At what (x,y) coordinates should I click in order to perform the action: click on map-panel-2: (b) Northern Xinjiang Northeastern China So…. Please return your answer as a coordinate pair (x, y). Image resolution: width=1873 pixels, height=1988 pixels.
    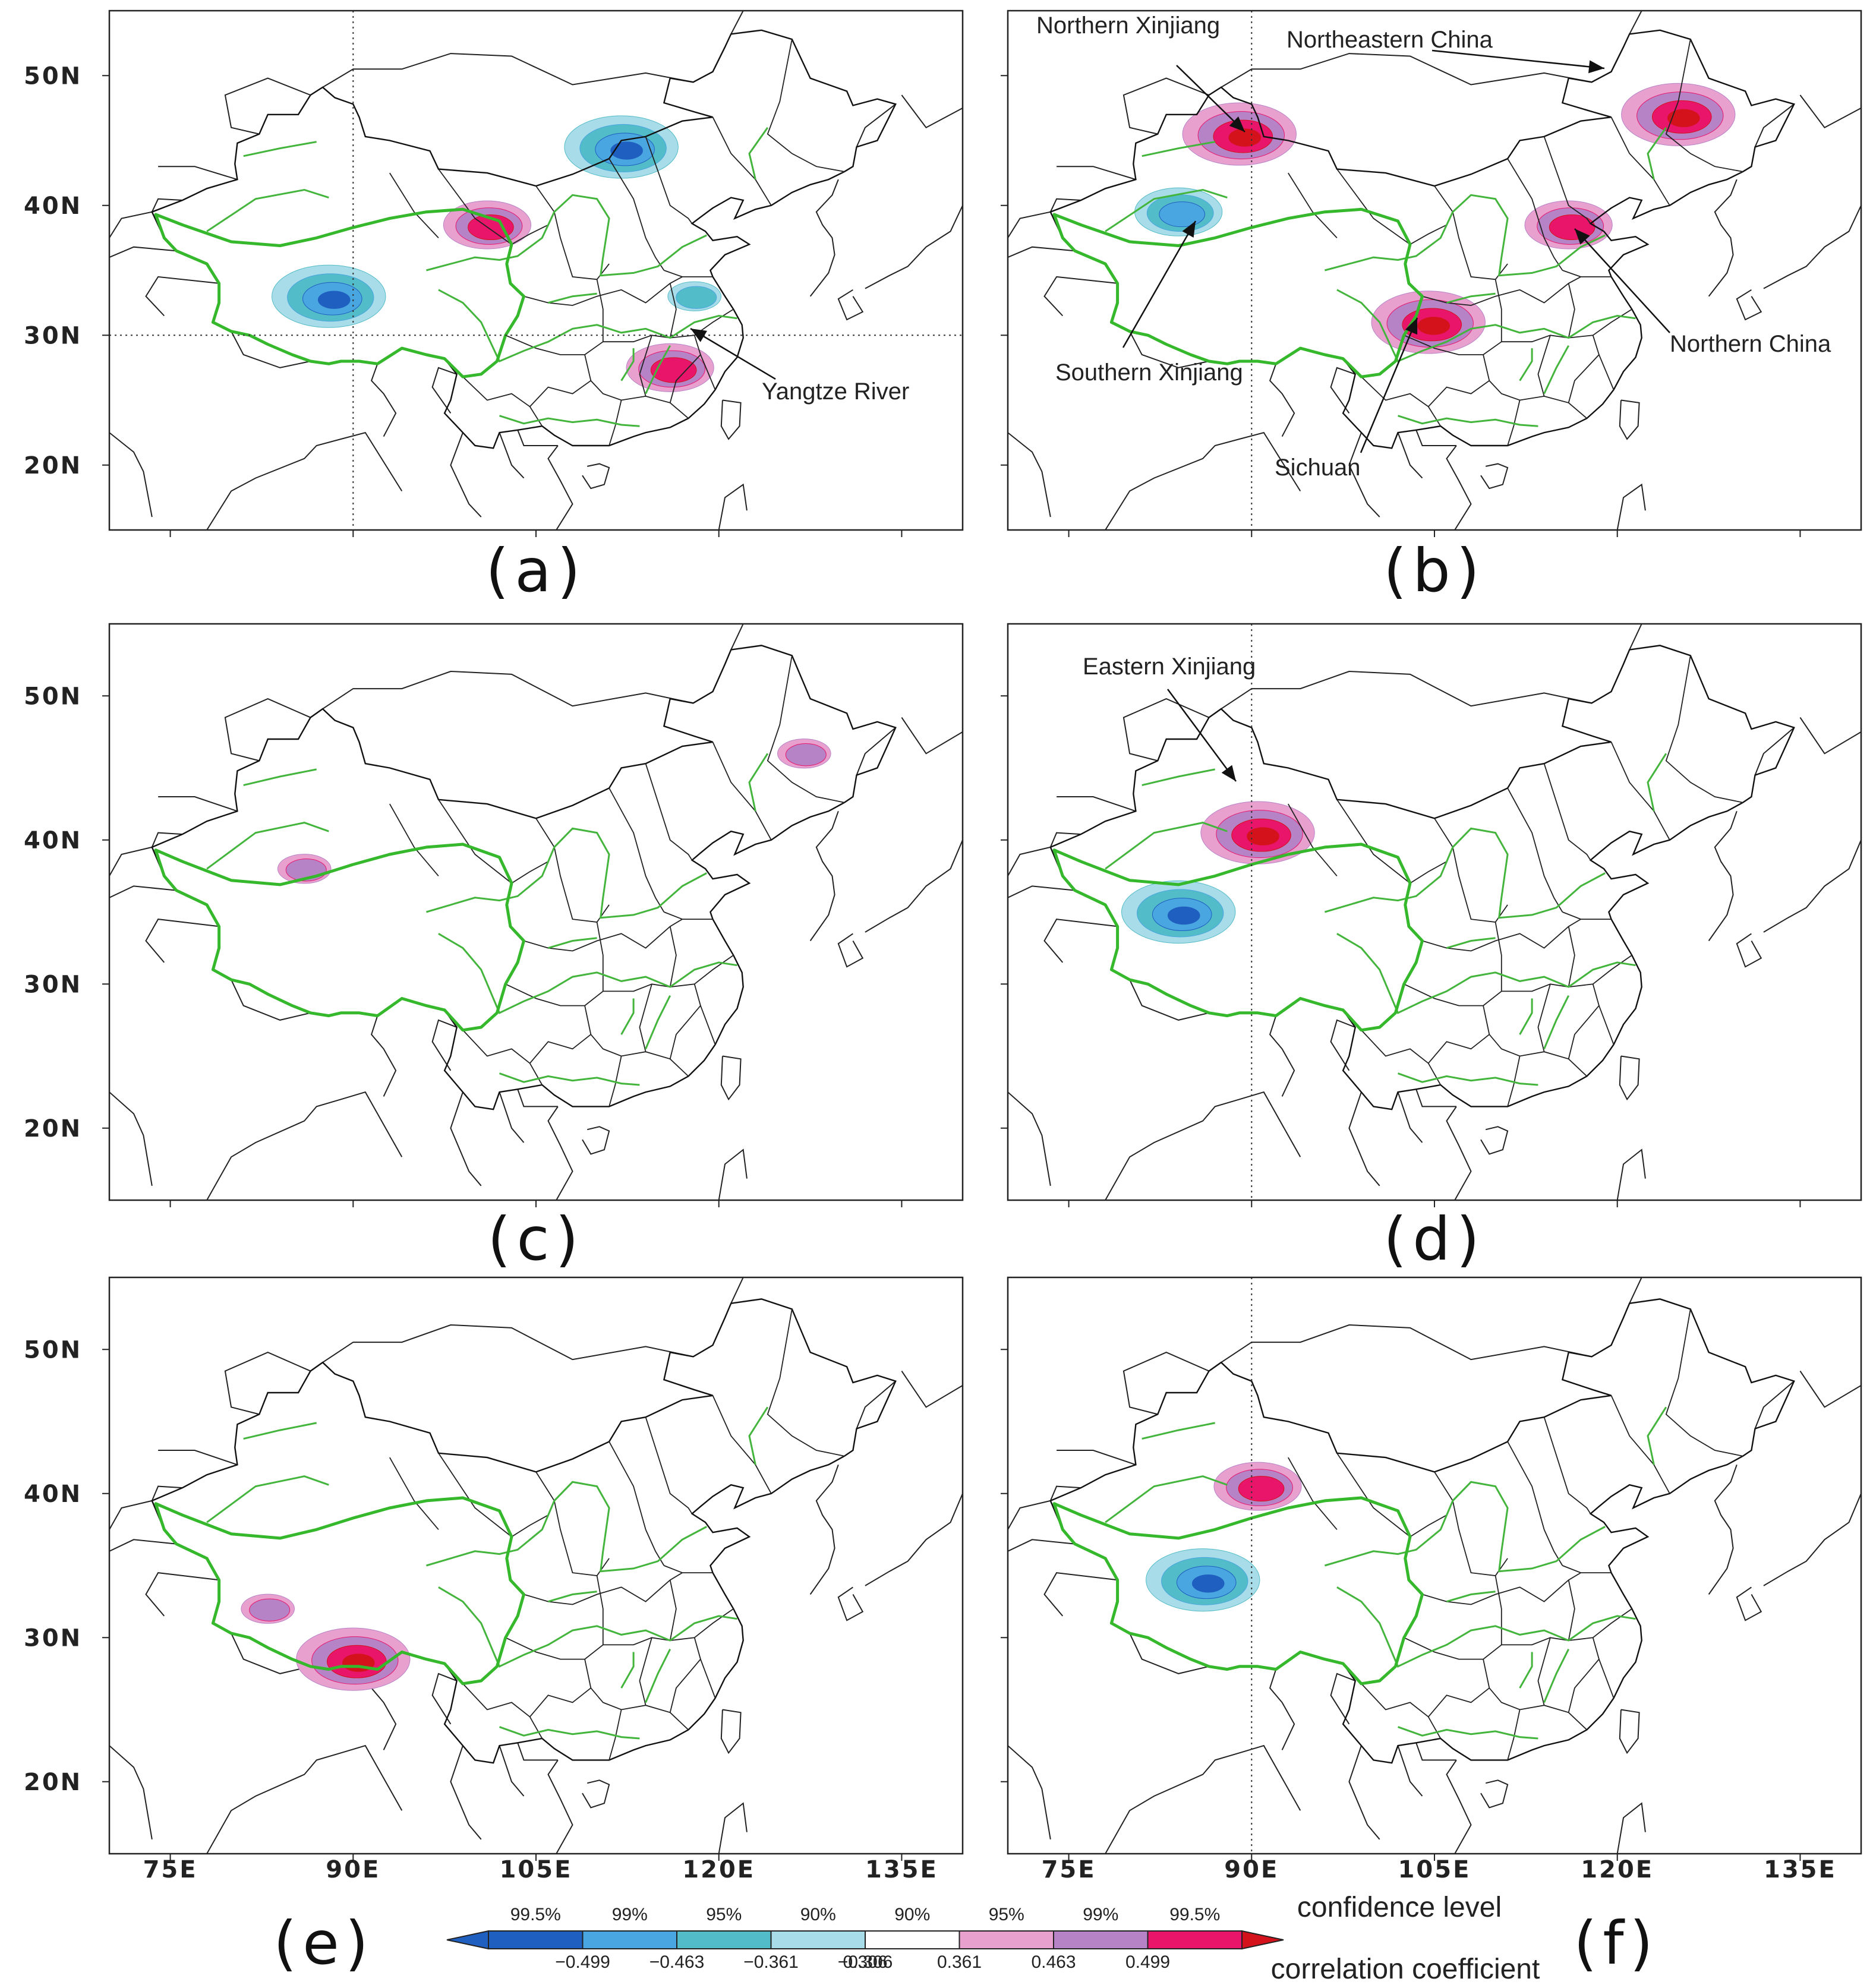
    Looking at the image, I should click on (1431, 307).